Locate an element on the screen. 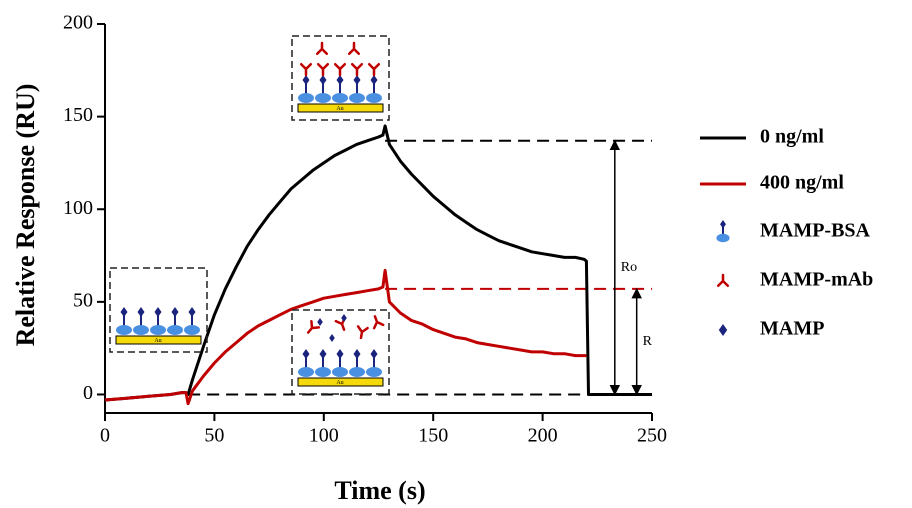 The width and height of the screenshot is (912, 508). x-tick-label: 50 is located at coordinates (214, 436).